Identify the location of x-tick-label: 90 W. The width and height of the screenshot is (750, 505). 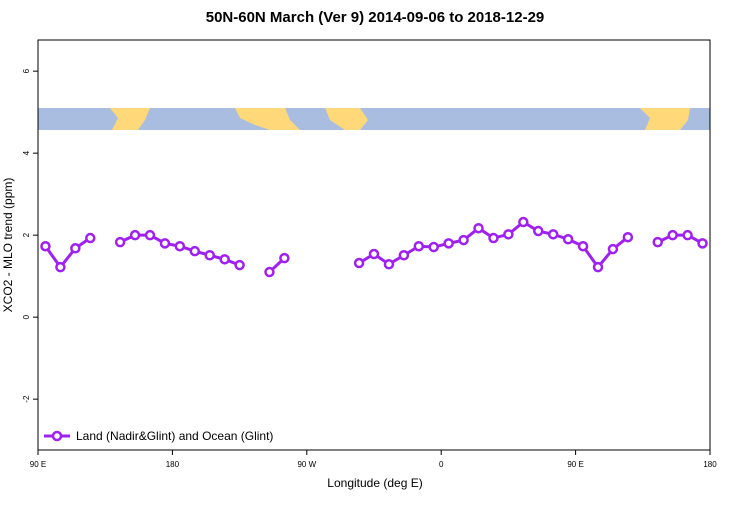
(306, 464).